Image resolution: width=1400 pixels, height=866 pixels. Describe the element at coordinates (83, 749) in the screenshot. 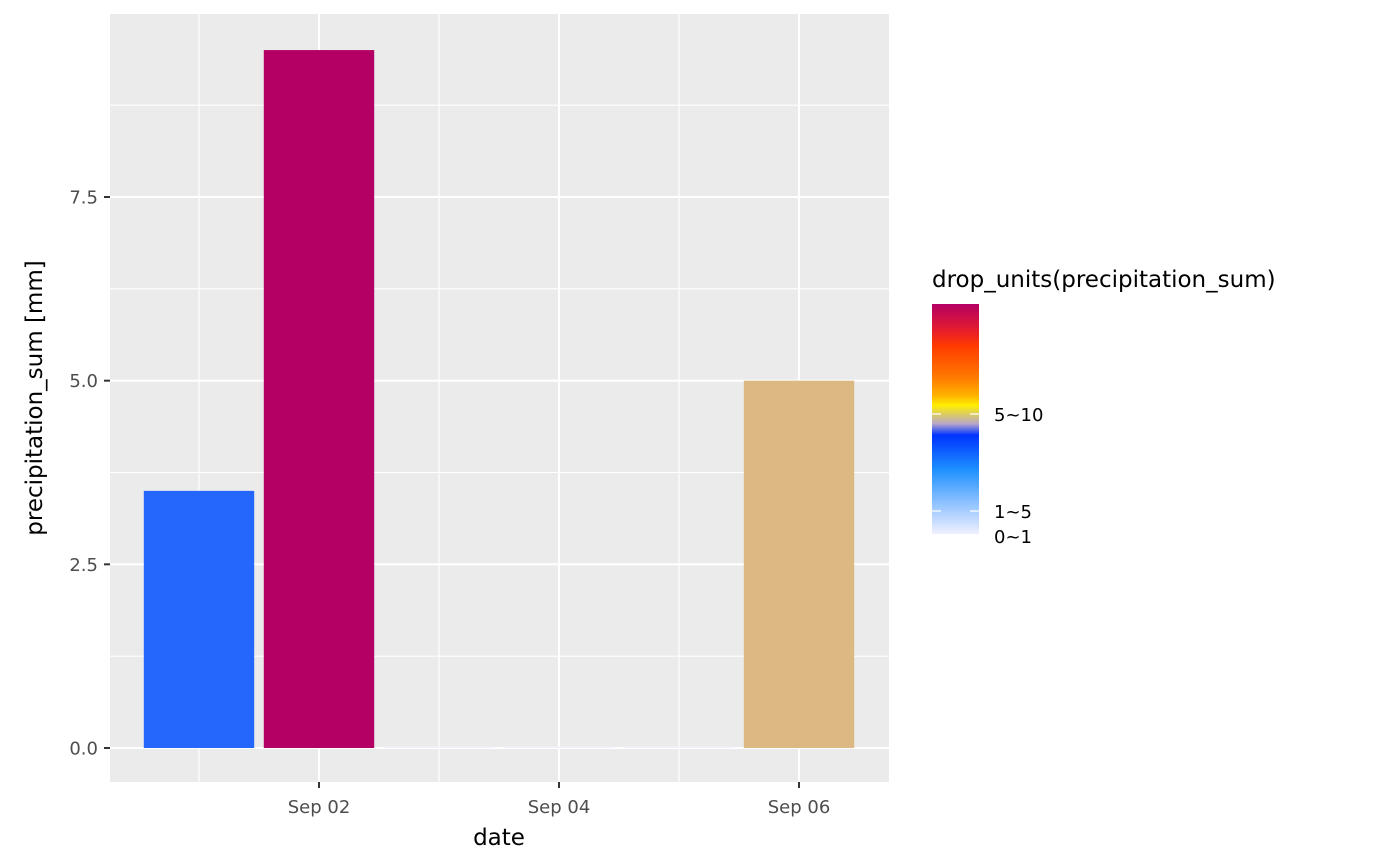

I see `y-tick-label: 0.0` at that location.